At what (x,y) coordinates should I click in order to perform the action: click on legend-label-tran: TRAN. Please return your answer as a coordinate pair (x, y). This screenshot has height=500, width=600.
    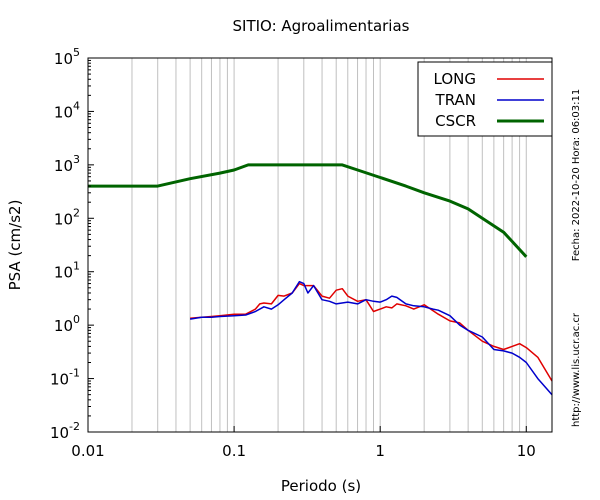
    Looking at the image, I should click on (455, 100).